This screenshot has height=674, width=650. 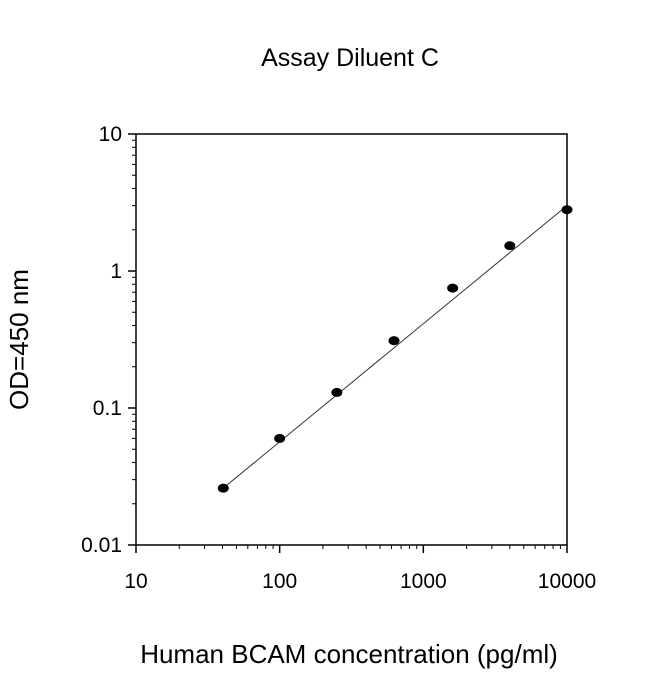 I want to click on x-axis: 10 100 1000 10000, so click(x=360, y=569).